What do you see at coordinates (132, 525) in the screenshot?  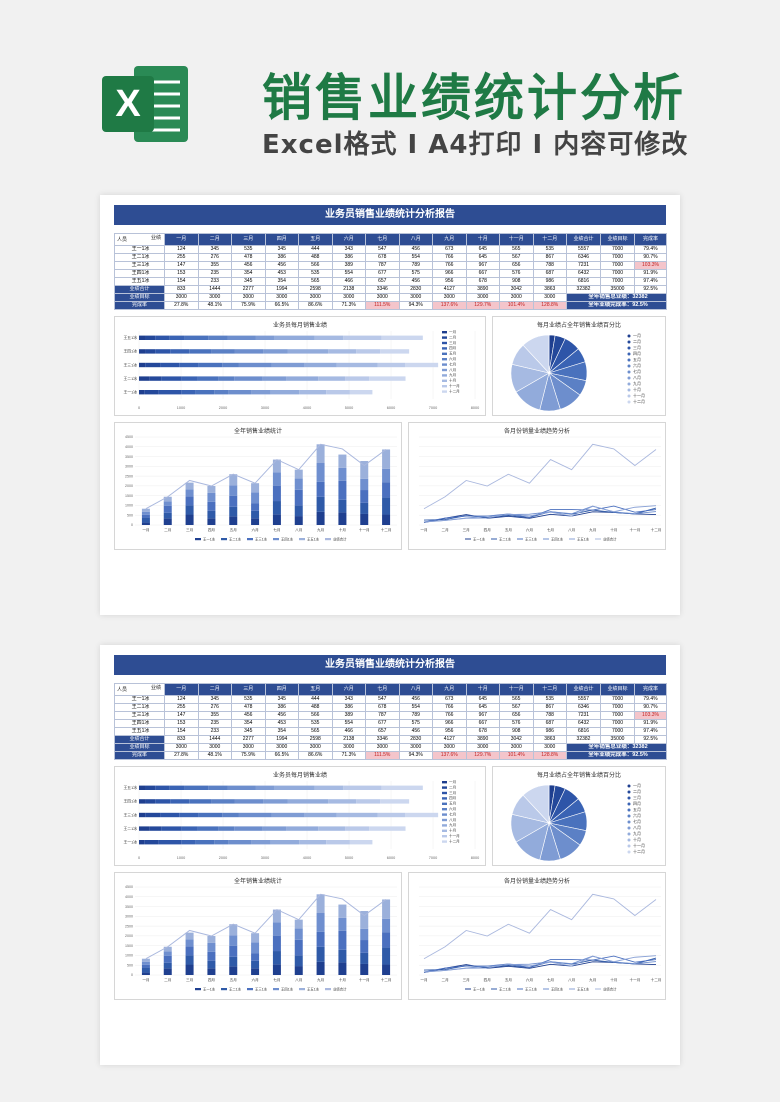 I see `y-tick-label: 0` at bounding box center [132, 525].